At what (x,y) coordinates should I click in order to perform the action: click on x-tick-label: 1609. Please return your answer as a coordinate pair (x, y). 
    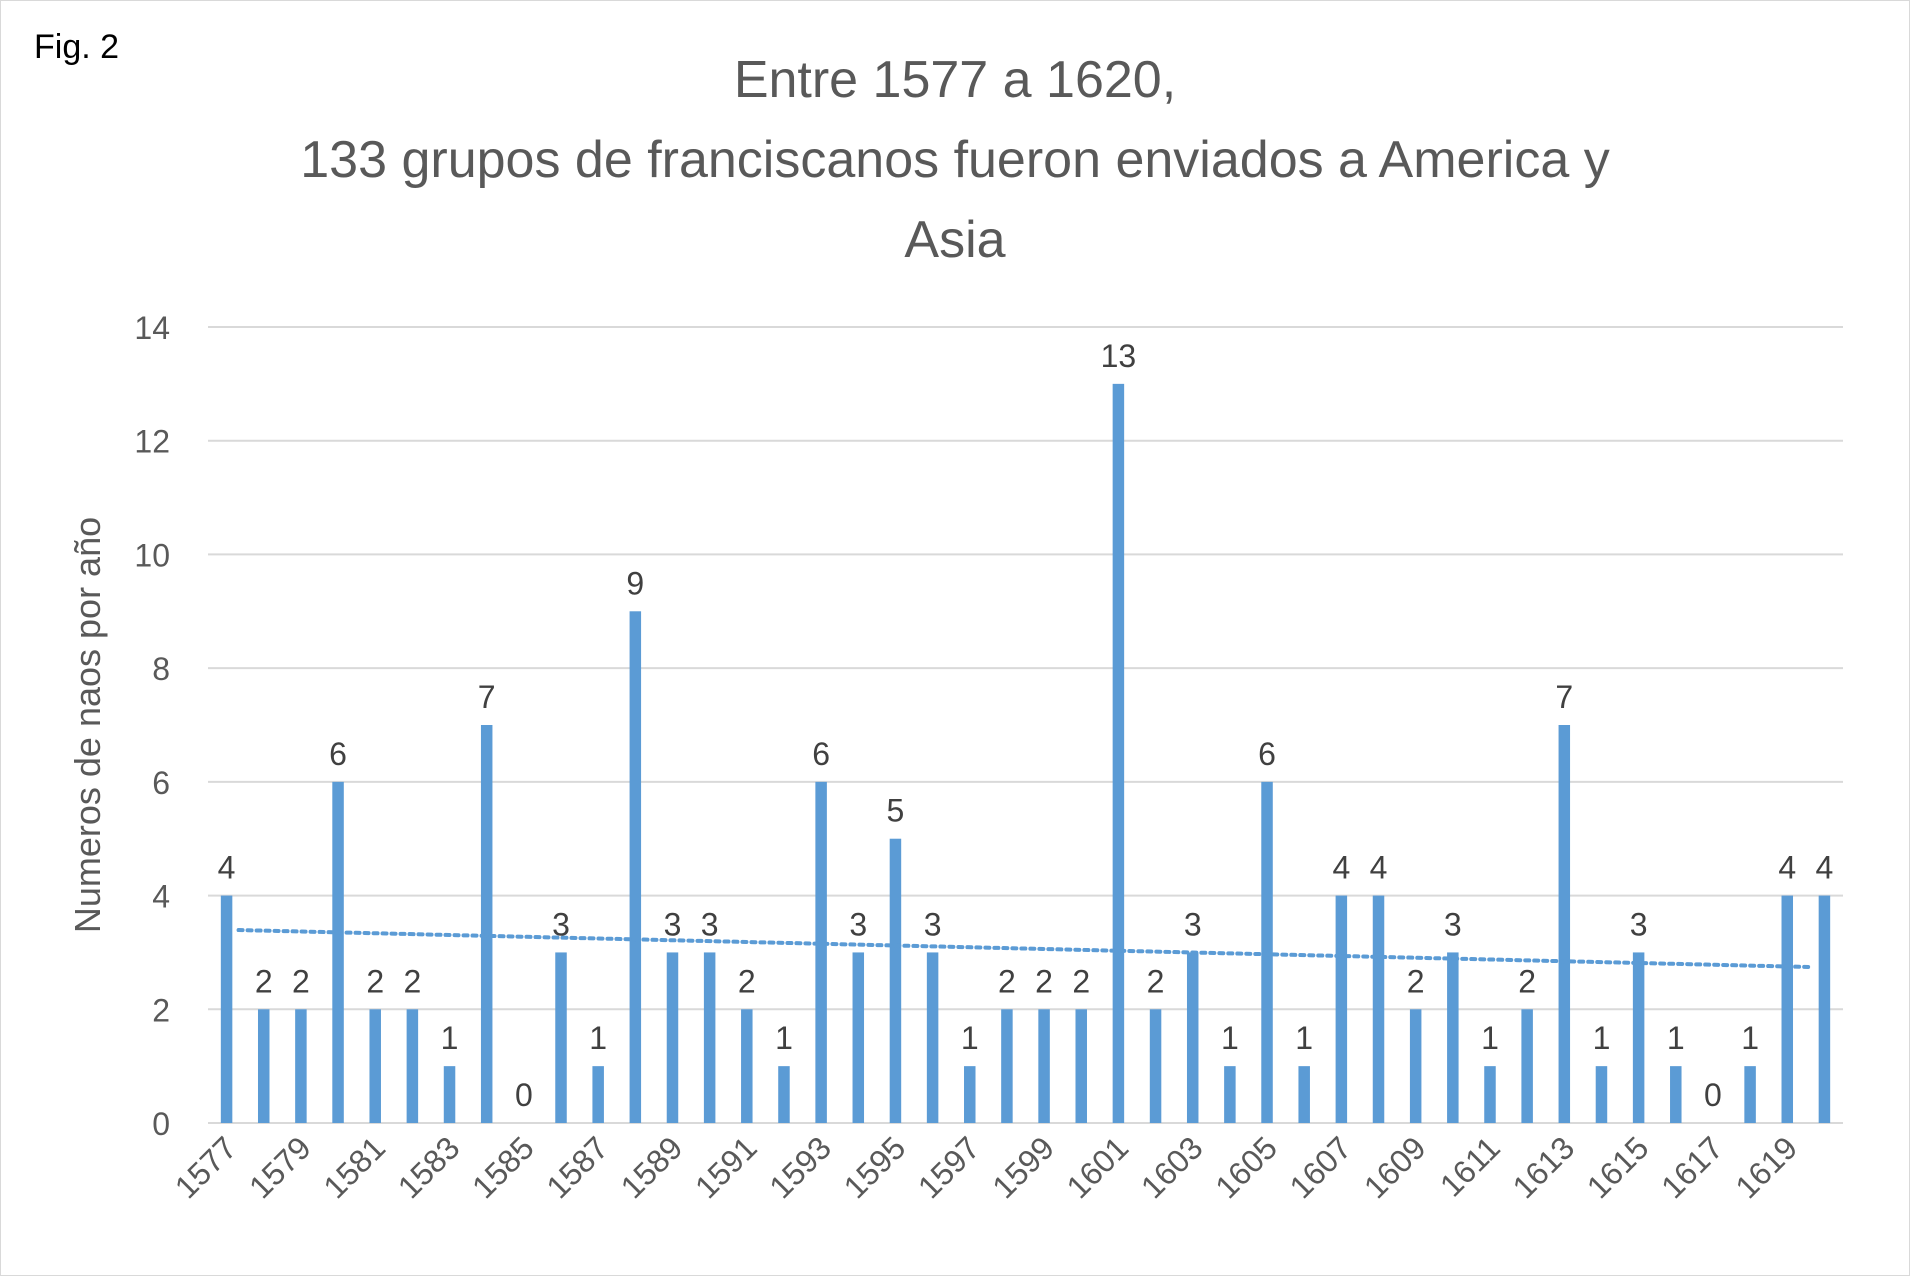
    Looking at the image, I should click on (1395, 1167).